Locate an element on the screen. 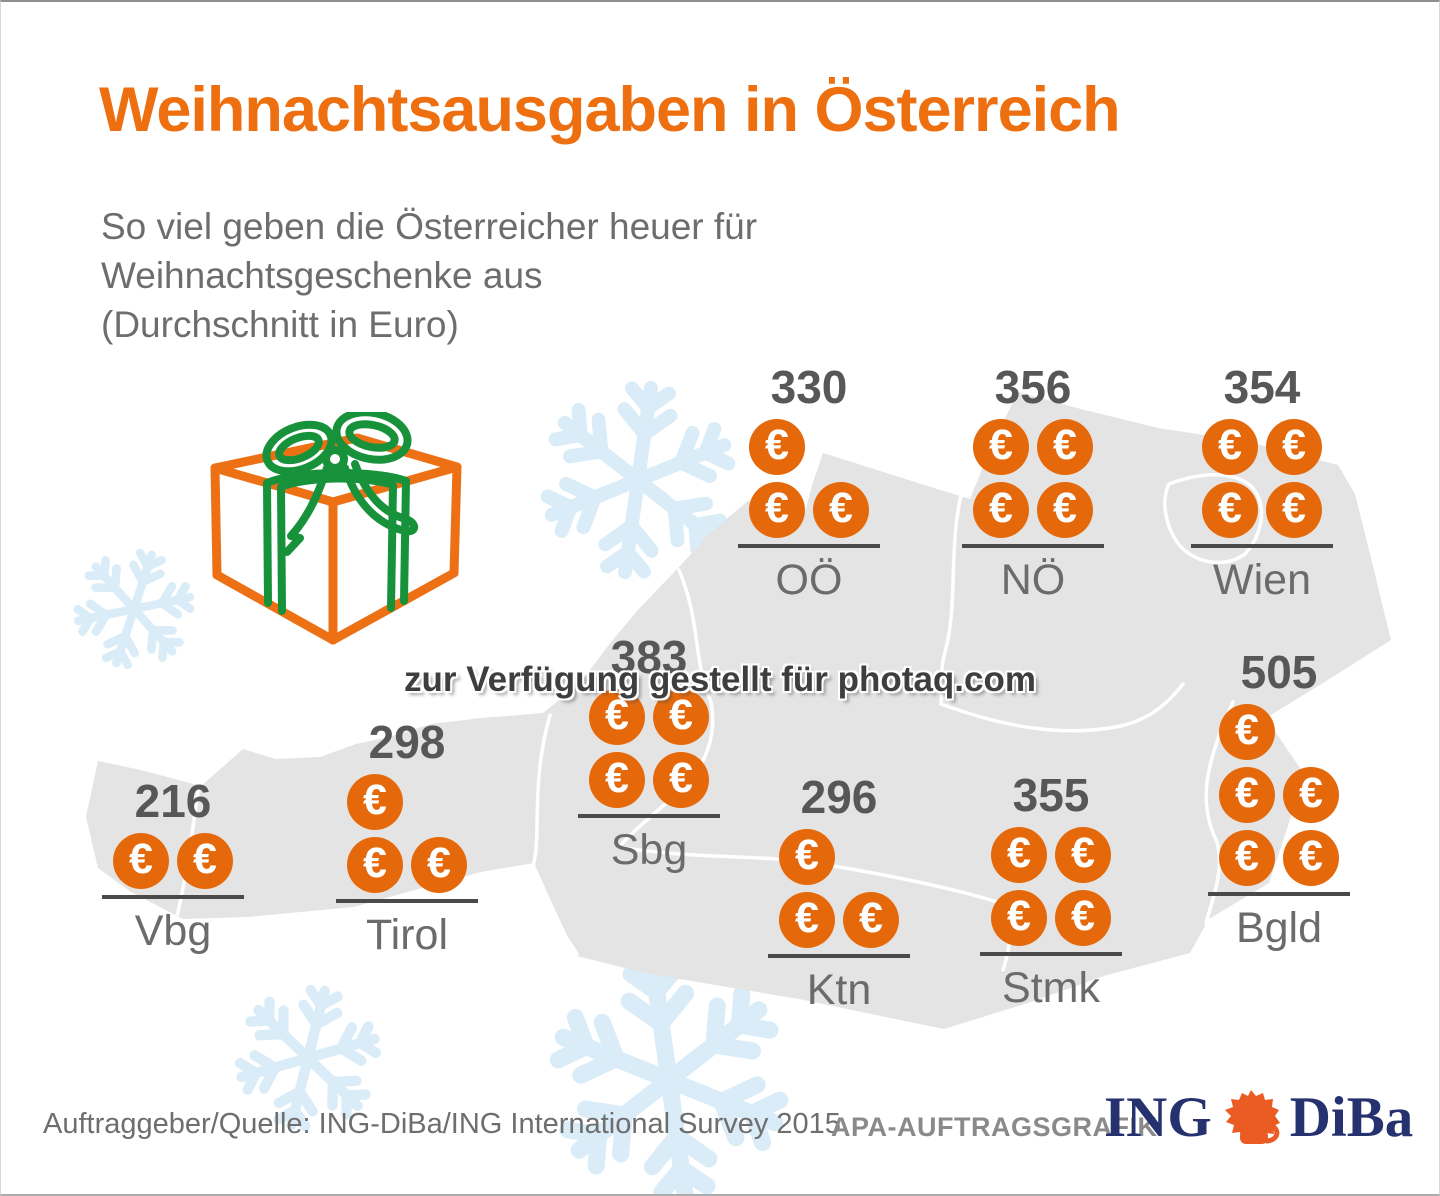 Image resolution: width=1440 pixels, height=1196 pixels. region-label: Ktn is located at coordinates (839, 990).